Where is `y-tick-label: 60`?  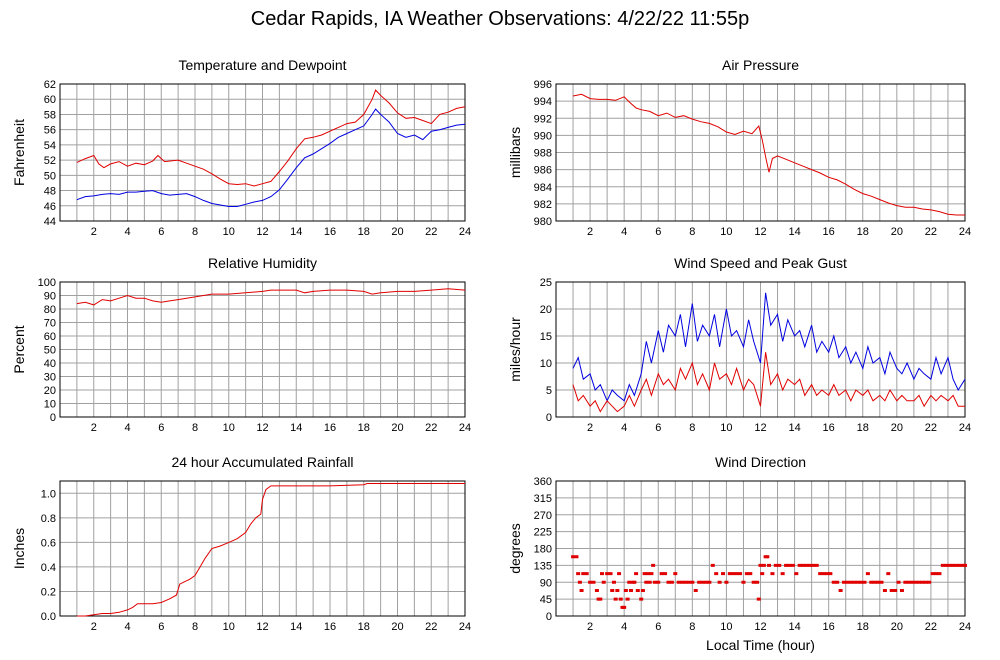 y-tick-label: 60 is located at coordinates (50, 337).